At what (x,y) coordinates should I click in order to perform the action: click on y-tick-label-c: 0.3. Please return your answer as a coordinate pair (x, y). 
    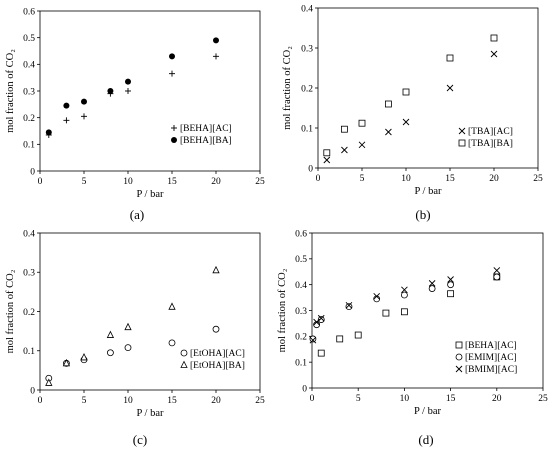
    Looking at the image, I should click on (29, 274).